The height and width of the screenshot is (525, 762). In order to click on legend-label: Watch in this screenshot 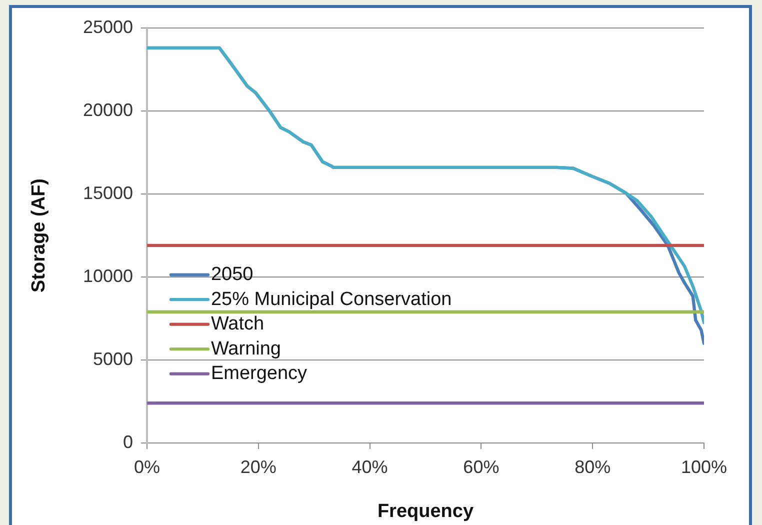, I will do `click(237, 324)`.